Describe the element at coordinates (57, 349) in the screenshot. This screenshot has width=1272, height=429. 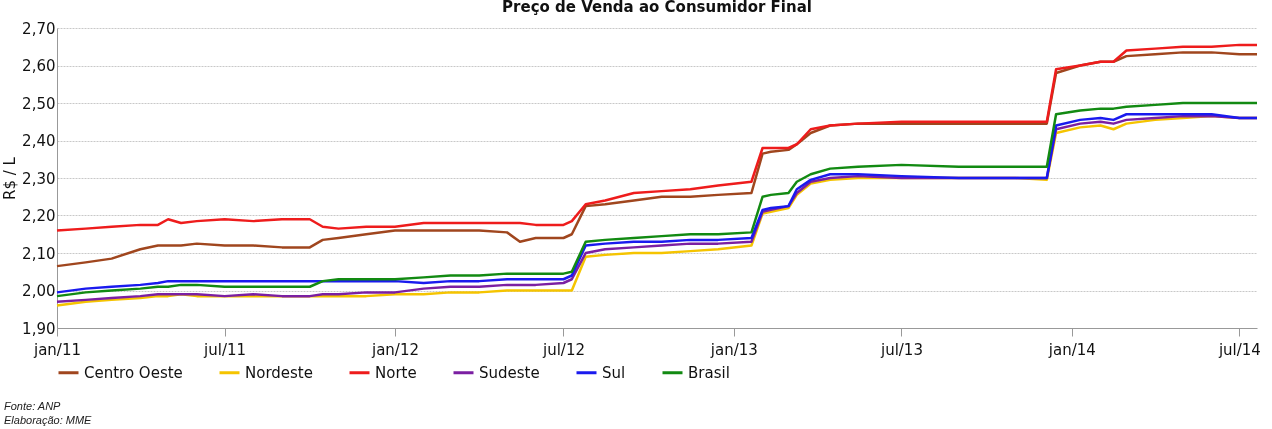
I see `x-tick-label: jan/11` at that location.